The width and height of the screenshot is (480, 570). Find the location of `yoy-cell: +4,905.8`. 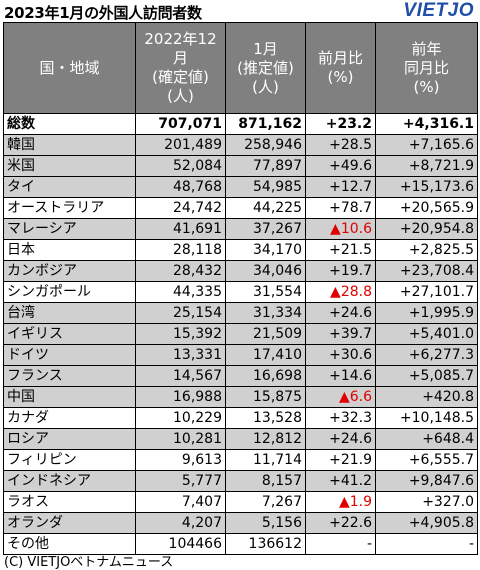

yoy-cell: +4,905.8 is located at coordinates (426, 523).